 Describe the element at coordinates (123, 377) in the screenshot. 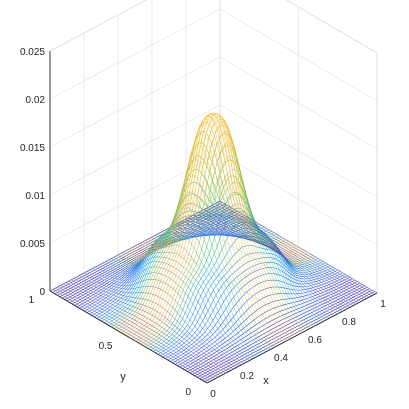

I see `y-axis-label: y` at that location.